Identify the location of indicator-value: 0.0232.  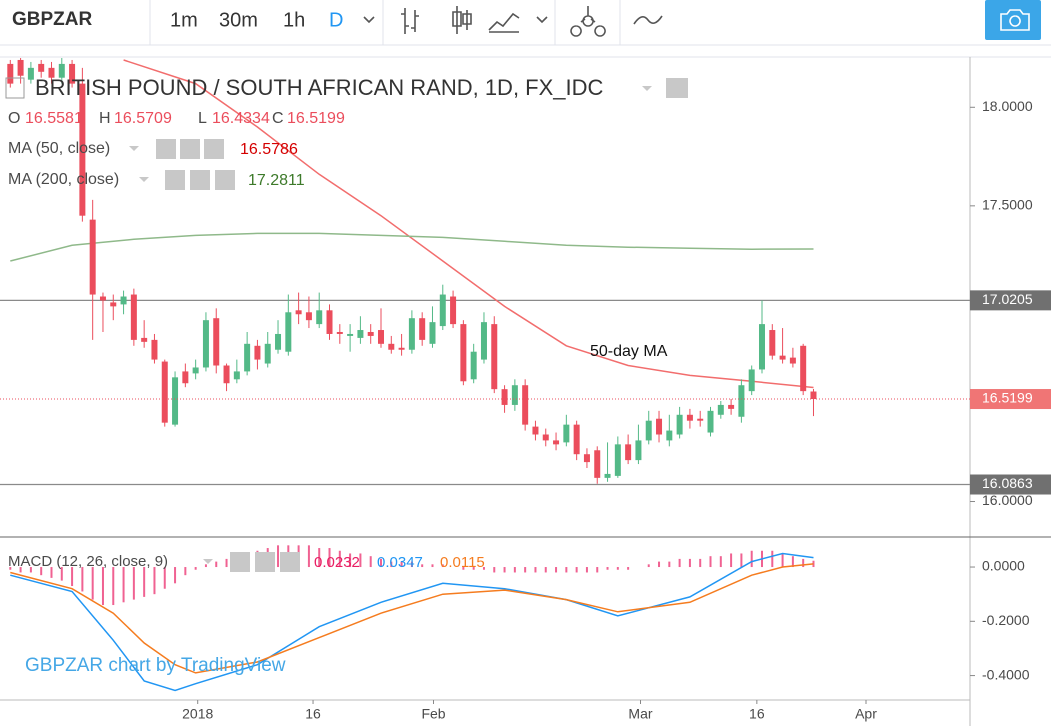
(337, 562).